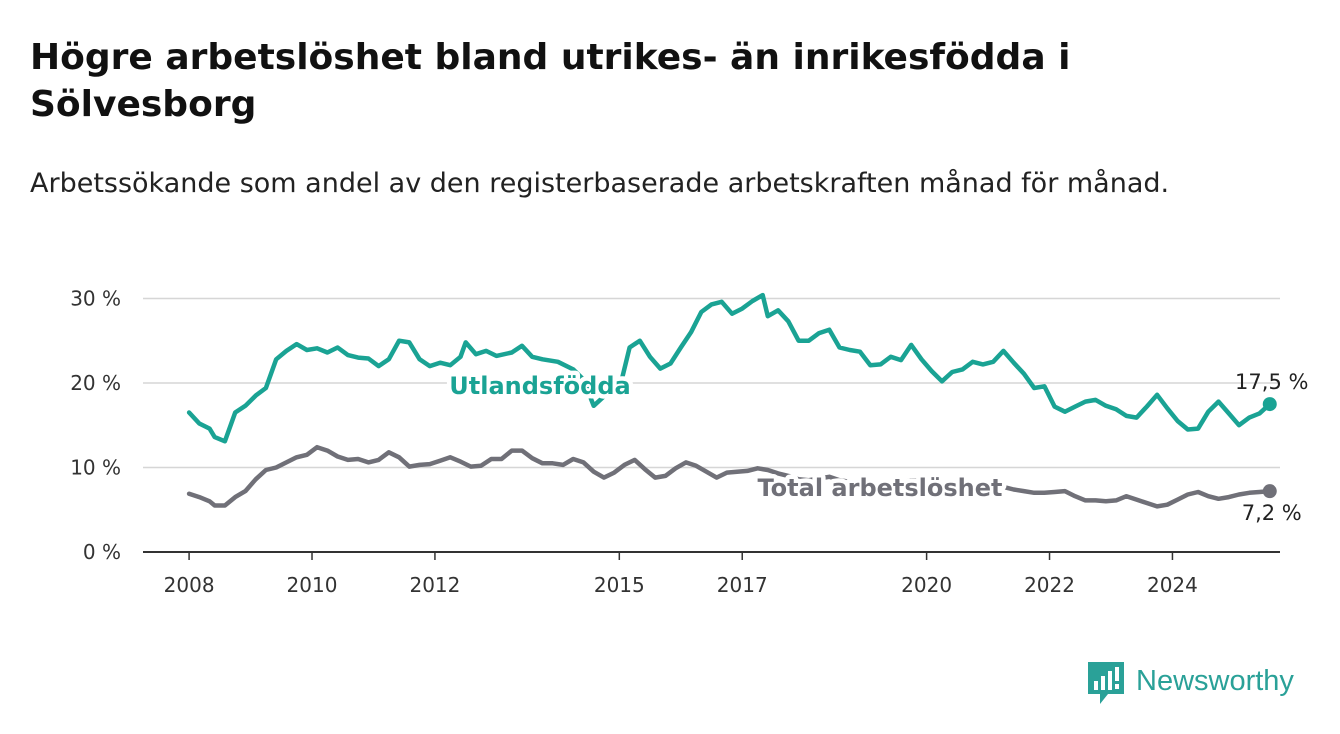 This screenshot has width=1340, height=734. Describe the element at coordinates (189, 585) in the screenshot. I see `x-tick-label: 2008` at that location.